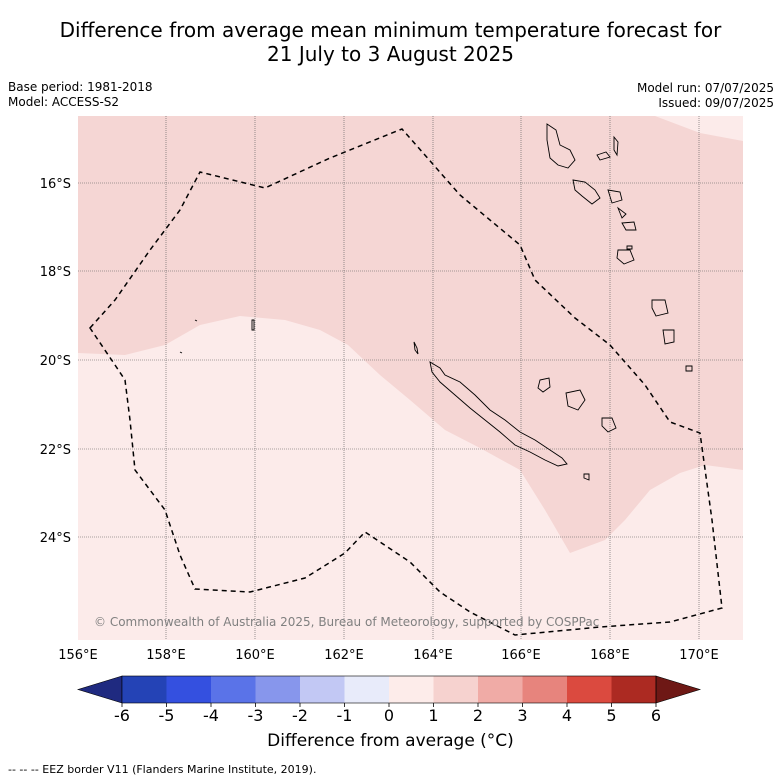 This screenshot has height=781, width=781. I want to click on lat-label-16s: 16°S, so click(55, 184).